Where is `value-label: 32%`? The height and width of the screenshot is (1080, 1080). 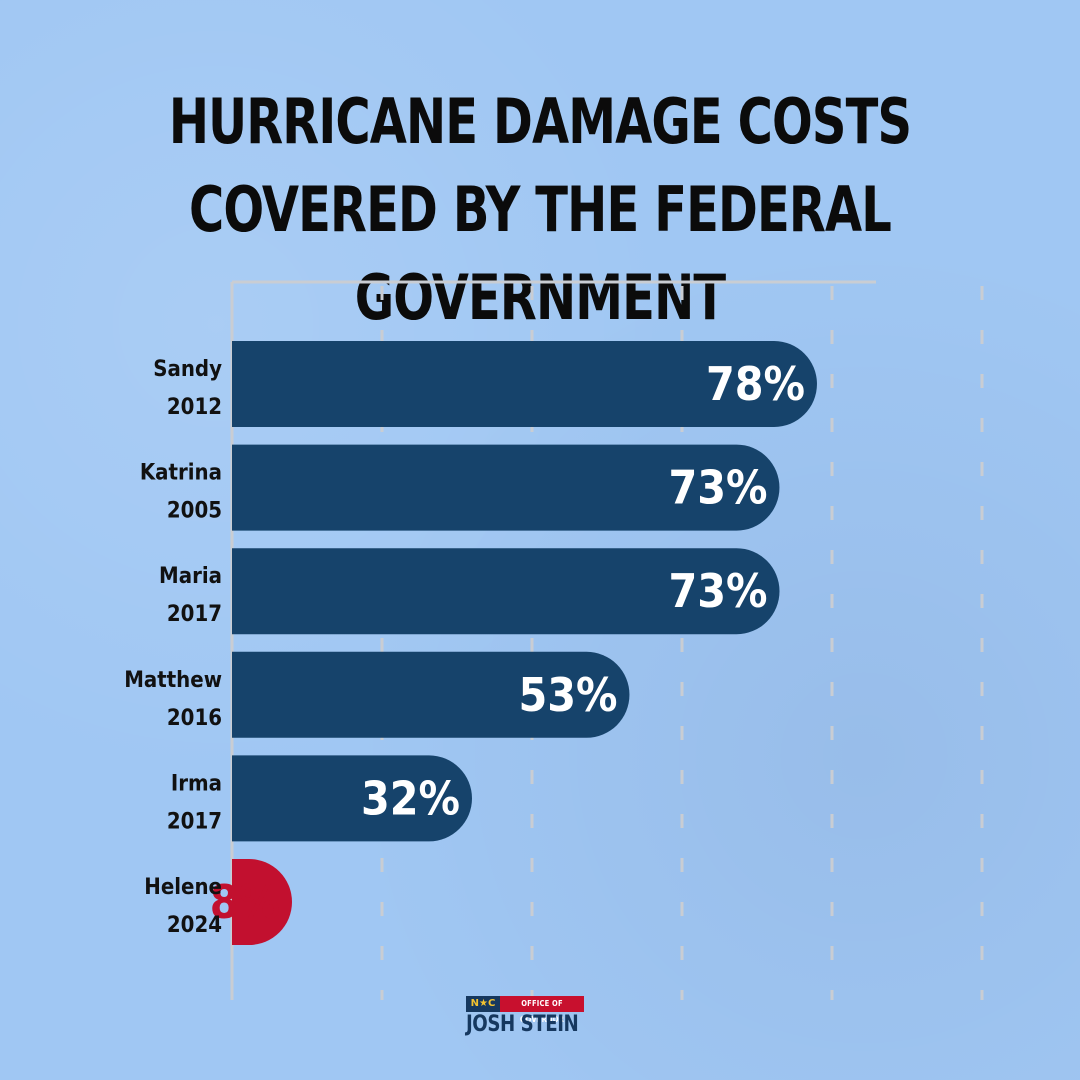
value-label: 32% is located at coordinates (410, 798).